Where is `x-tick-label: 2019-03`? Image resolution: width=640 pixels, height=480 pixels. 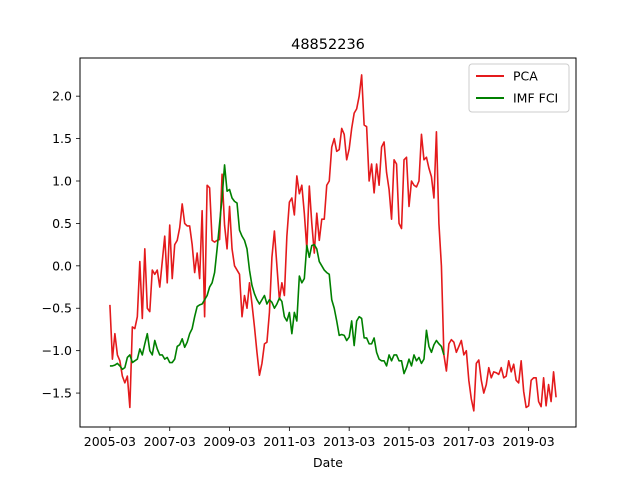
x-tick-label: 2019-03 is located at coordinates (529, 441).